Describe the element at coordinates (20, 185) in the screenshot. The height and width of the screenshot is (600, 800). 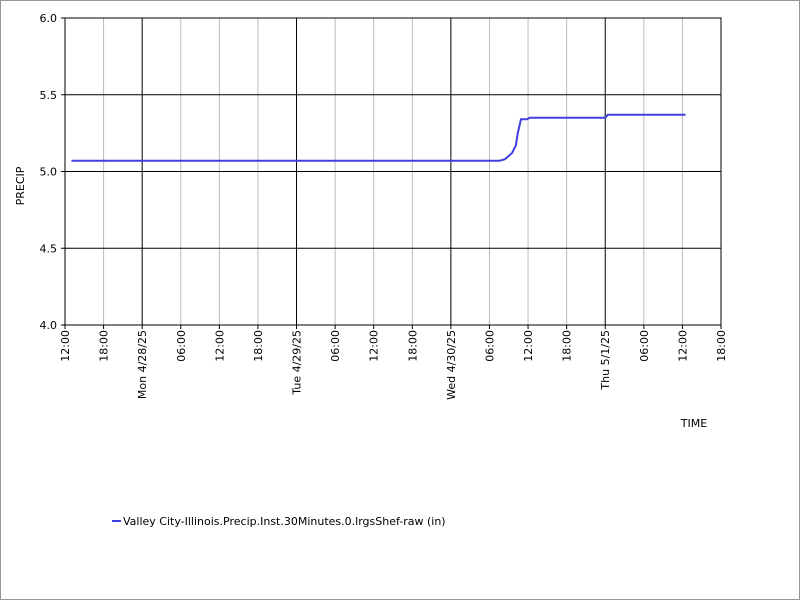
I see `y-axis-title: PRECIP` at that location.